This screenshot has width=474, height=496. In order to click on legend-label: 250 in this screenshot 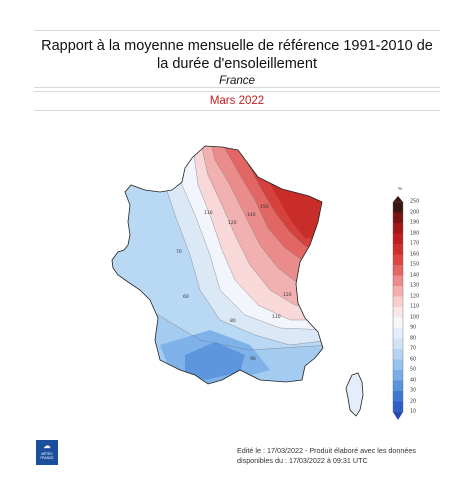, I will do `click(415, 202)`.